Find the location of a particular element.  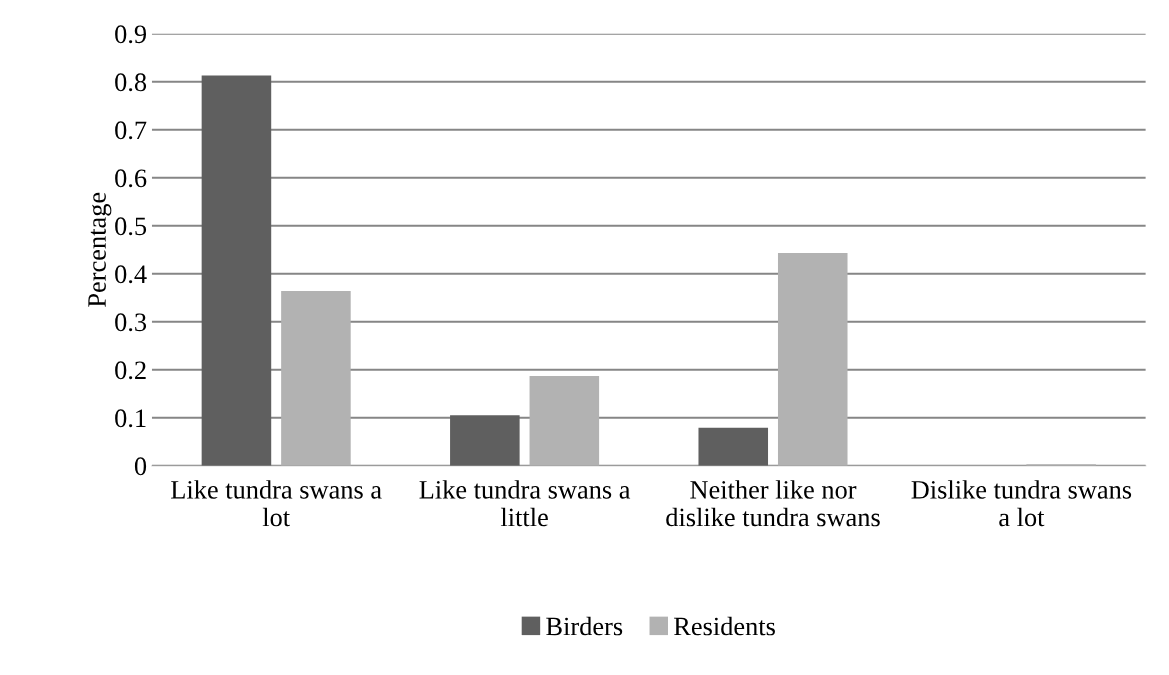

y-tick-label: 0.6 is located at coordinates (131, 178).